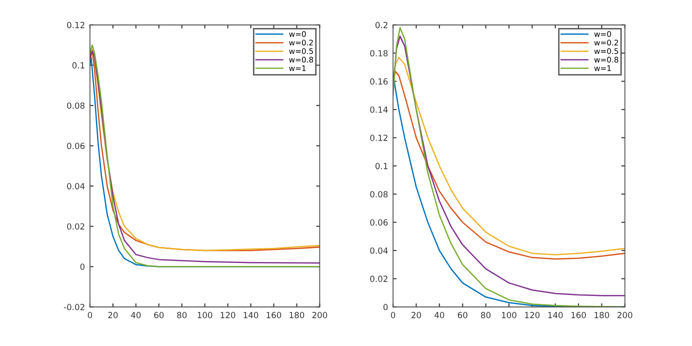 The image size is (692, 346). I want to click on y-tick-label: 0.14, so click(379, 109).